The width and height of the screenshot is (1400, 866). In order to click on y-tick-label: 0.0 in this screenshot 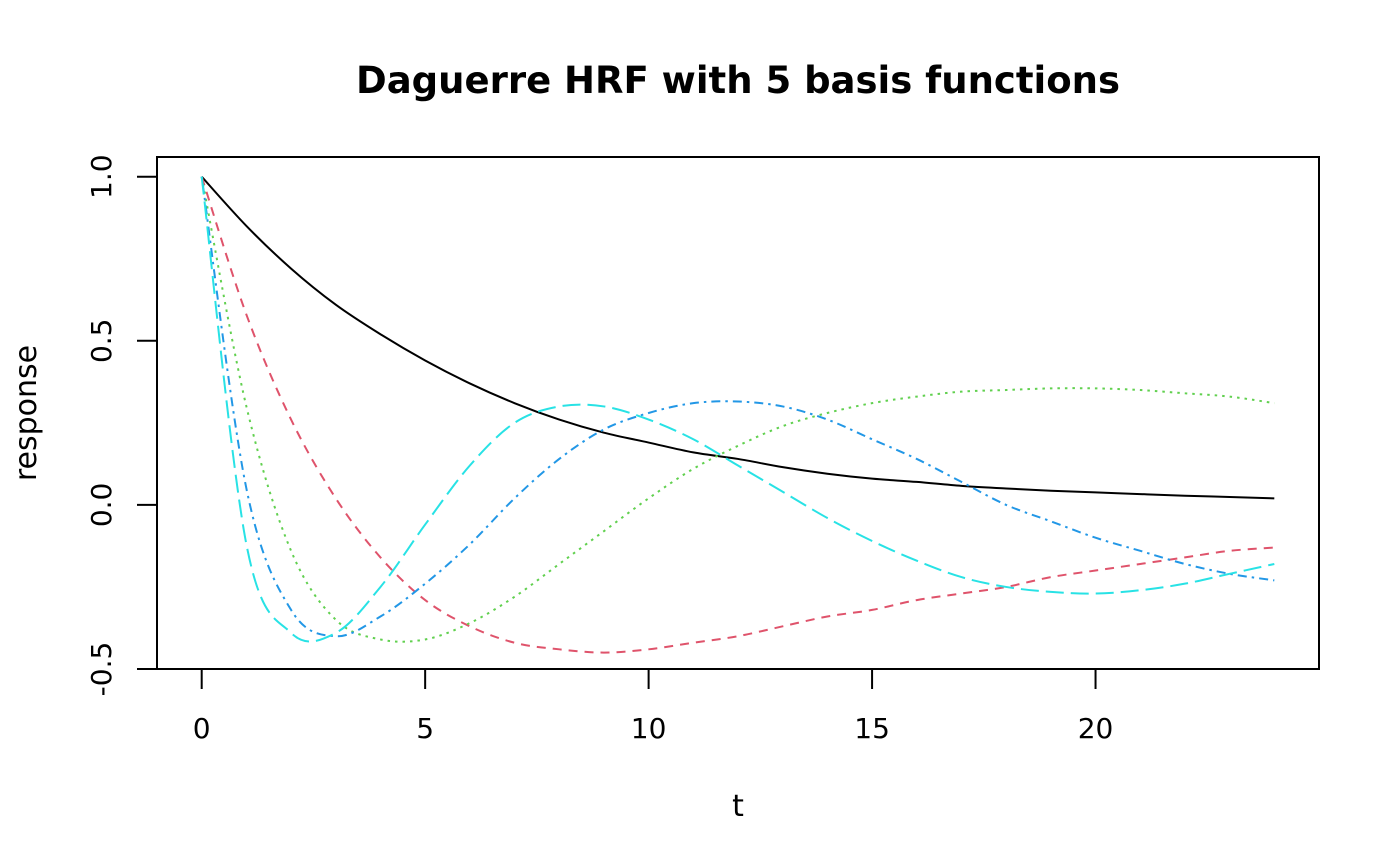, I will do `click(101, 505)`.